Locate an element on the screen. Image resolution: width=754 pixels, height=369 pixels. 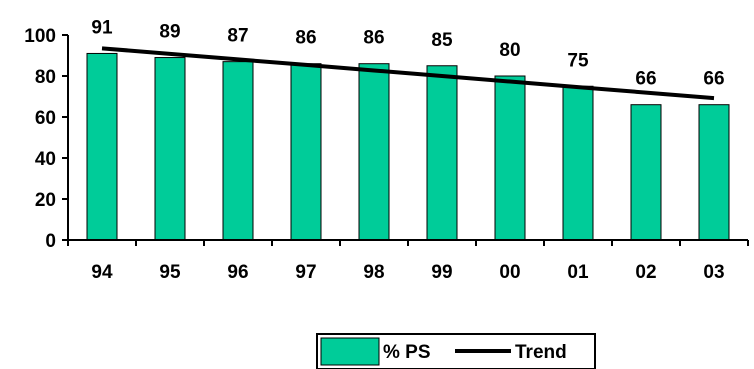
data-label-94: 91 is located at coordinates (102, 27).